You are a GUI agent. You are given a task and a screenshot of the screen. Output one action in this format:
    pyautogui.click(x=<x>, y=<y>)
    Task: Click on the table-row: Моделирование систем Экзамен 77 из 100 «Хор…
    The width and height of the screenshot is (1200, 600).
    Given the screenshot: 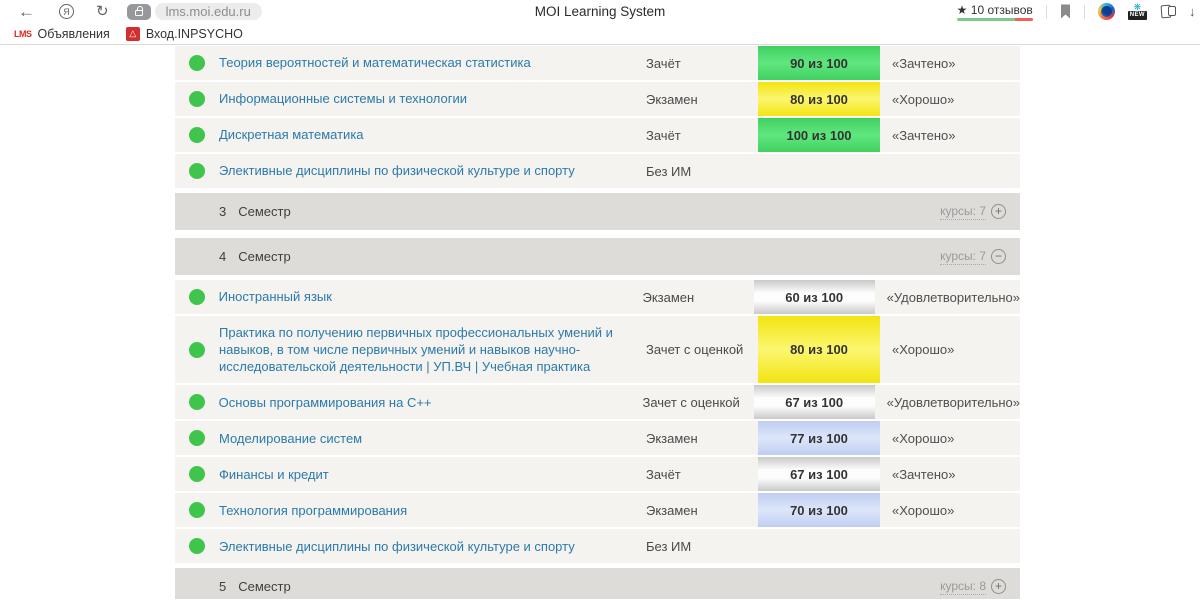 What is the action you would take?
    pyautogui.click(x=597, y=438)
    